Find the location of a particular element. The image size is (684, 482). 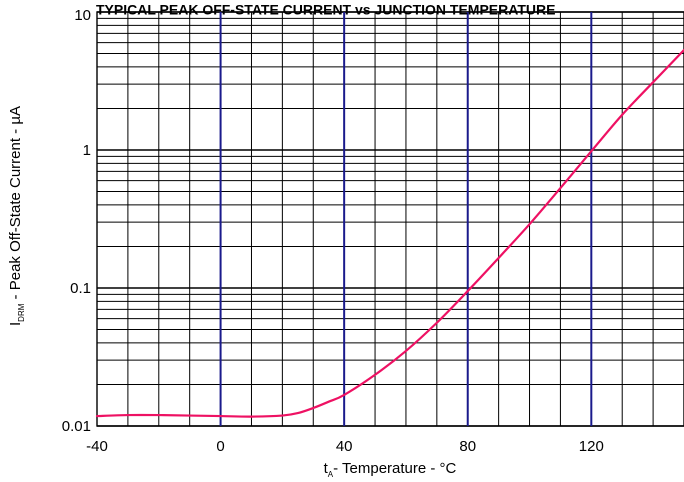

y-tick-label: 10 is located at coordinates (82, 15).